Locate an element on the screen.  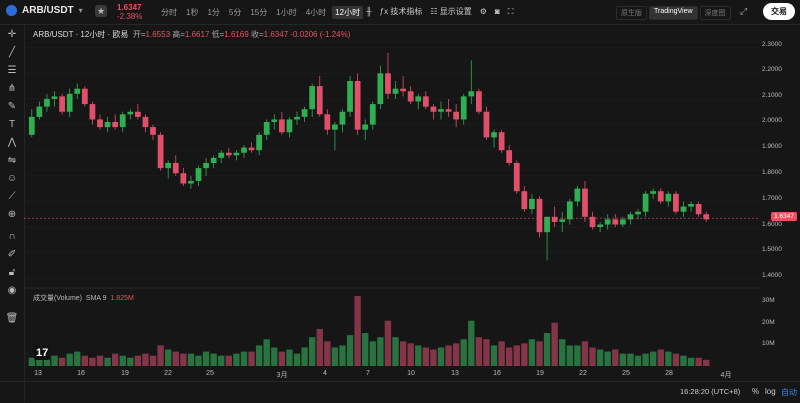
horizontal-lines-icon: ☰ is located at coordinates (12, 70).